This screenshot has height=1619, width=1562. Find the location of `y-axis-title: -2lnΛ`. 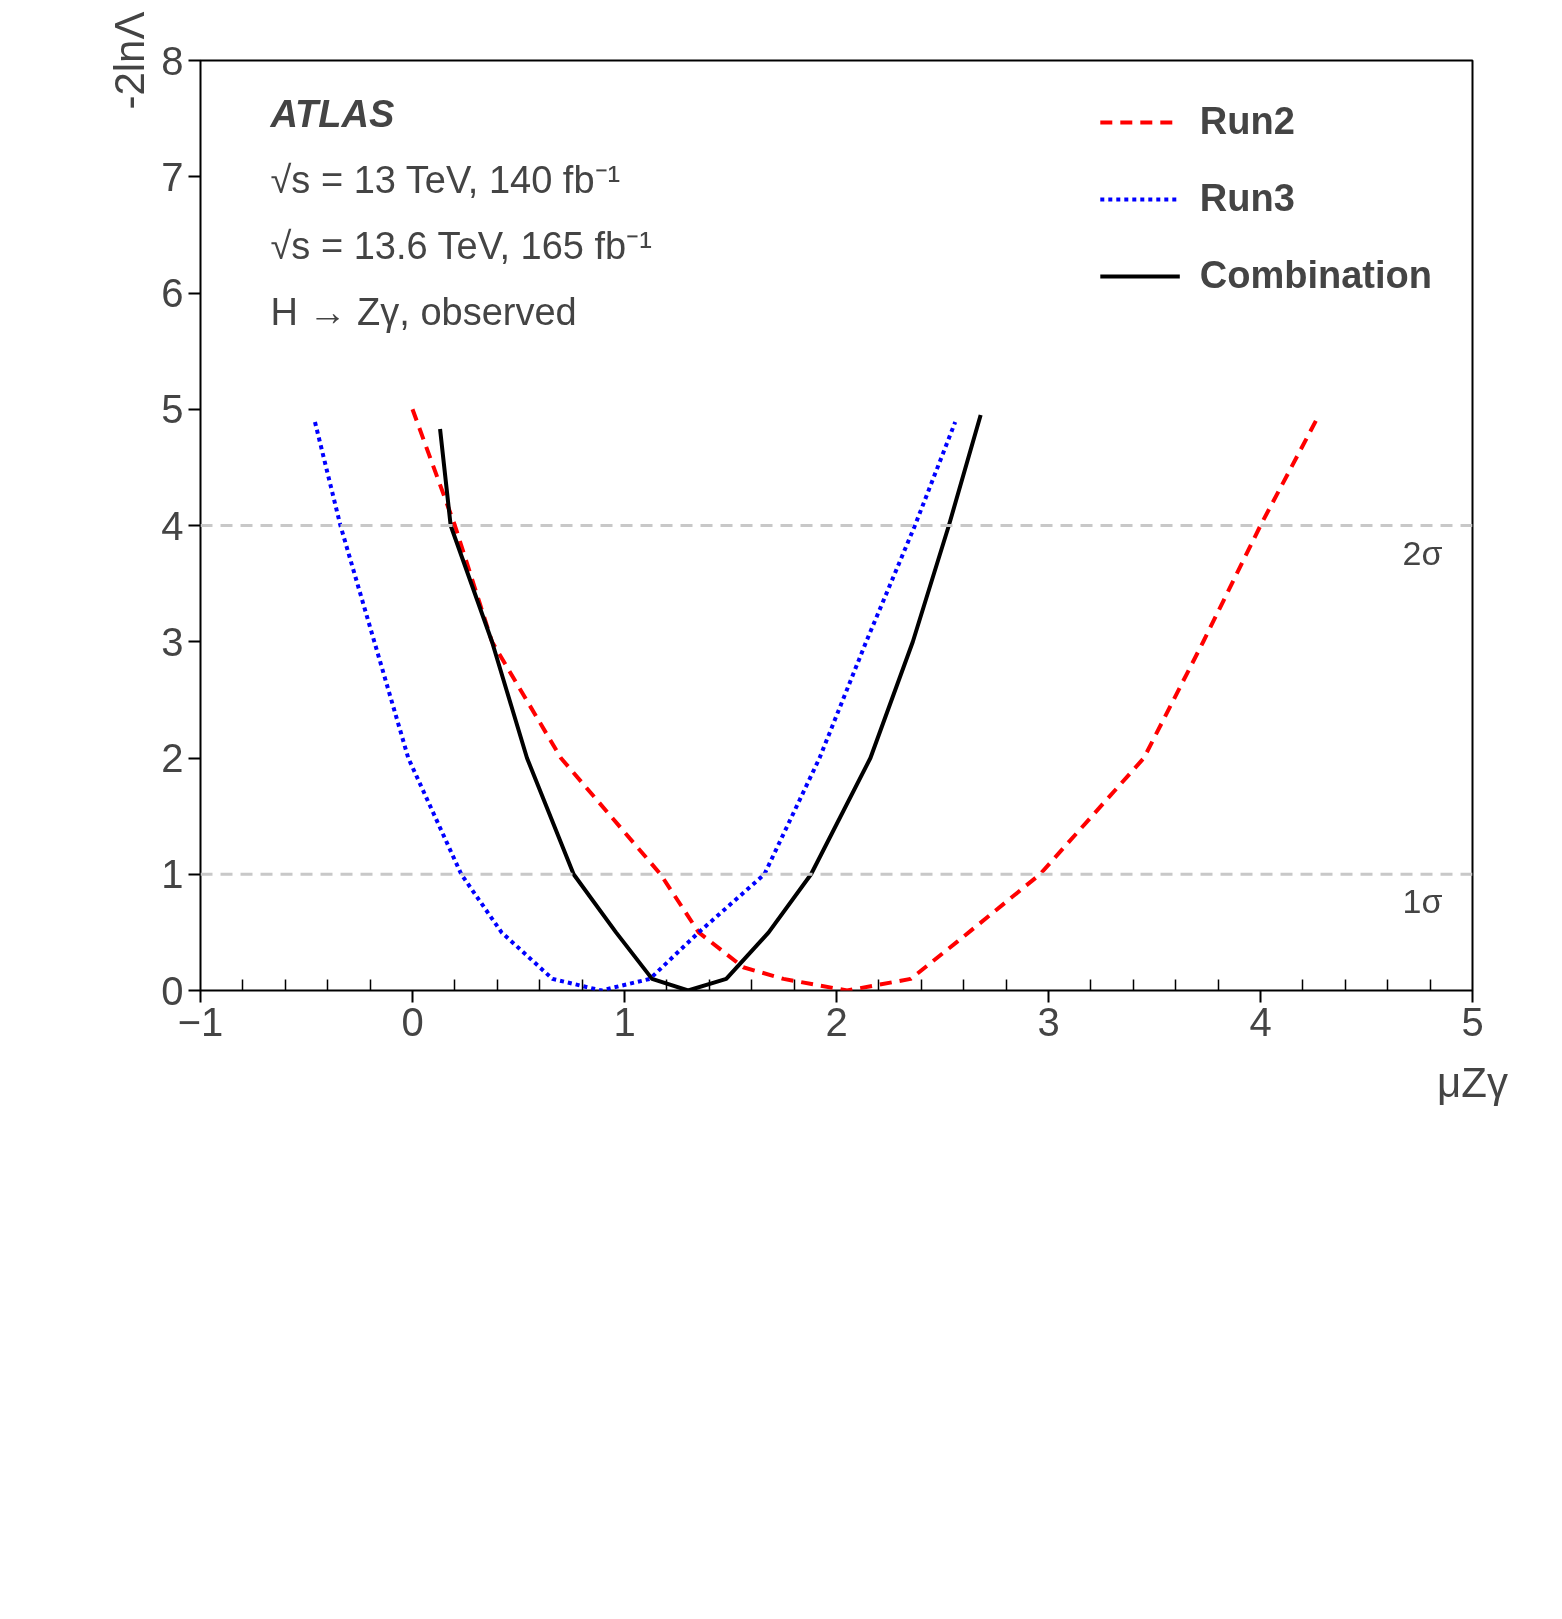

y-axis-title: -2lnΛ is located at coordinates (130, 60).